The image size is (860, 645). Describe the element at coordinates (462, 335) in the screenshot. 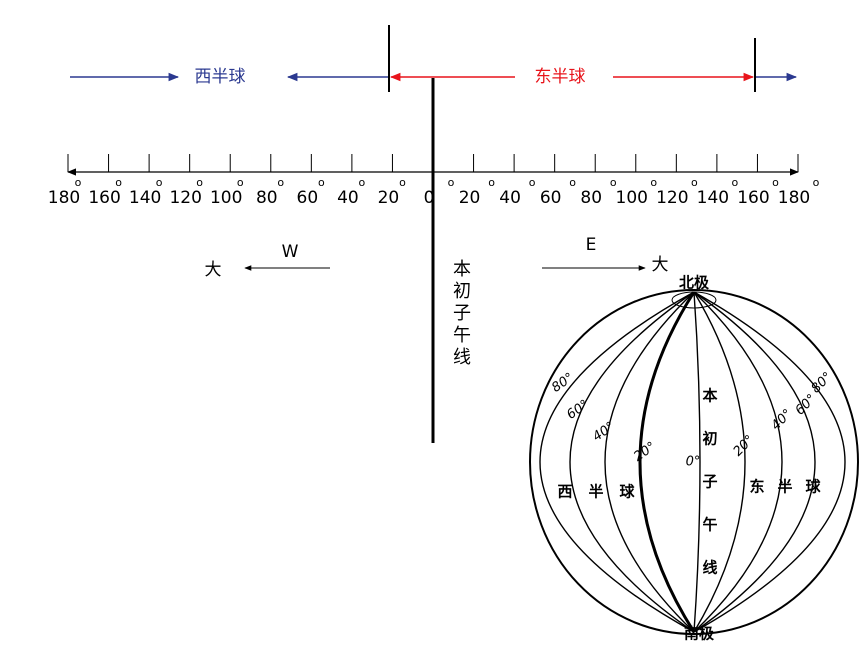

I see `prime-meridian-char: 午` at that location.